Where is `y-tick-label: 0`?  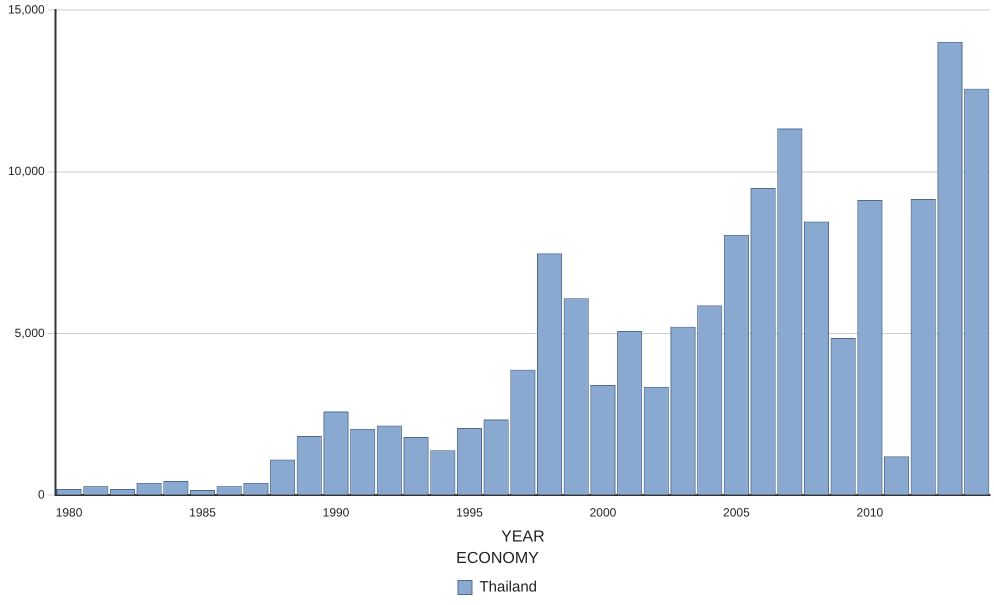
y-tick-label: 0 is located at coordinates (42, 495).